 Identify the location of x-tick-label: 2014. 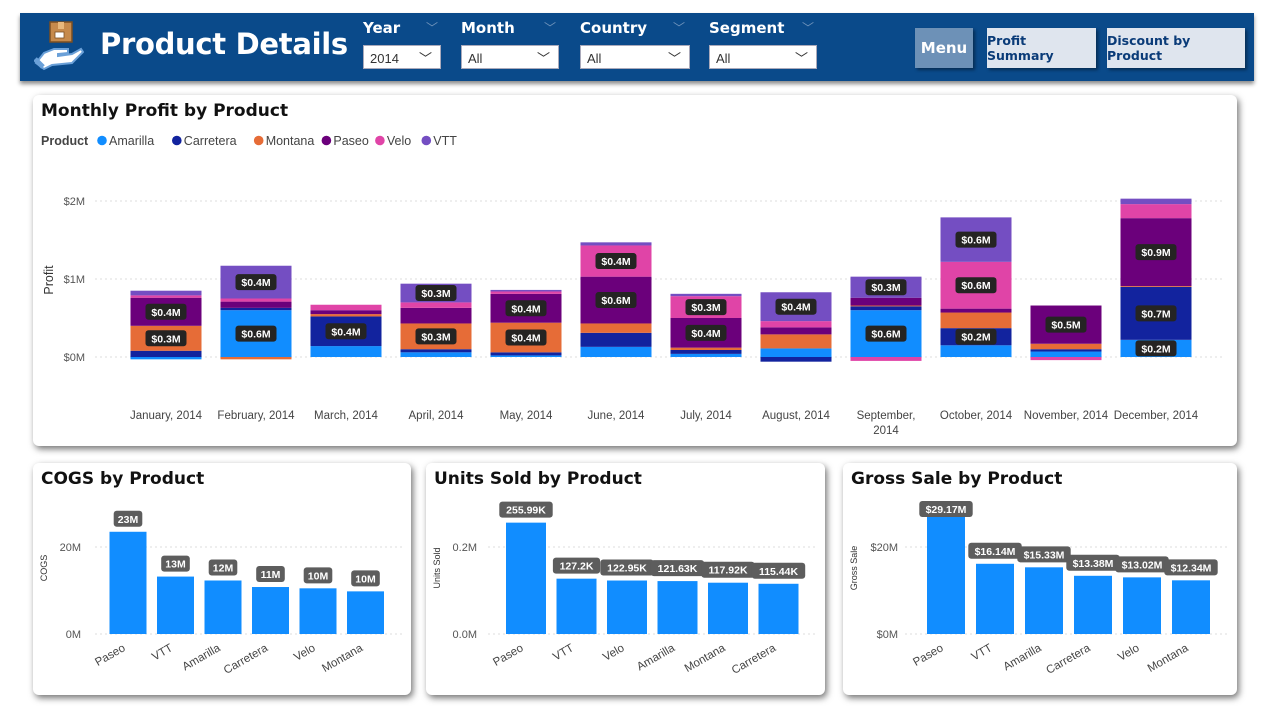
(886, 431).